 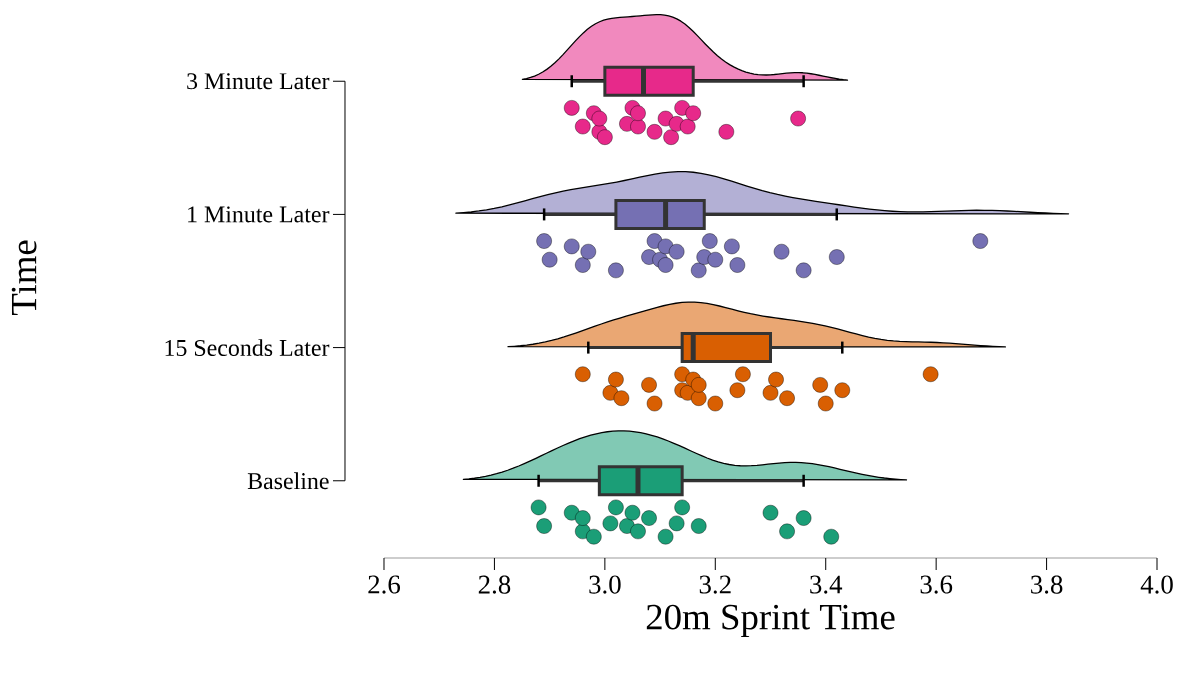 I want to click on x-tick-label: 4.0, so click(x=1156, y=584).